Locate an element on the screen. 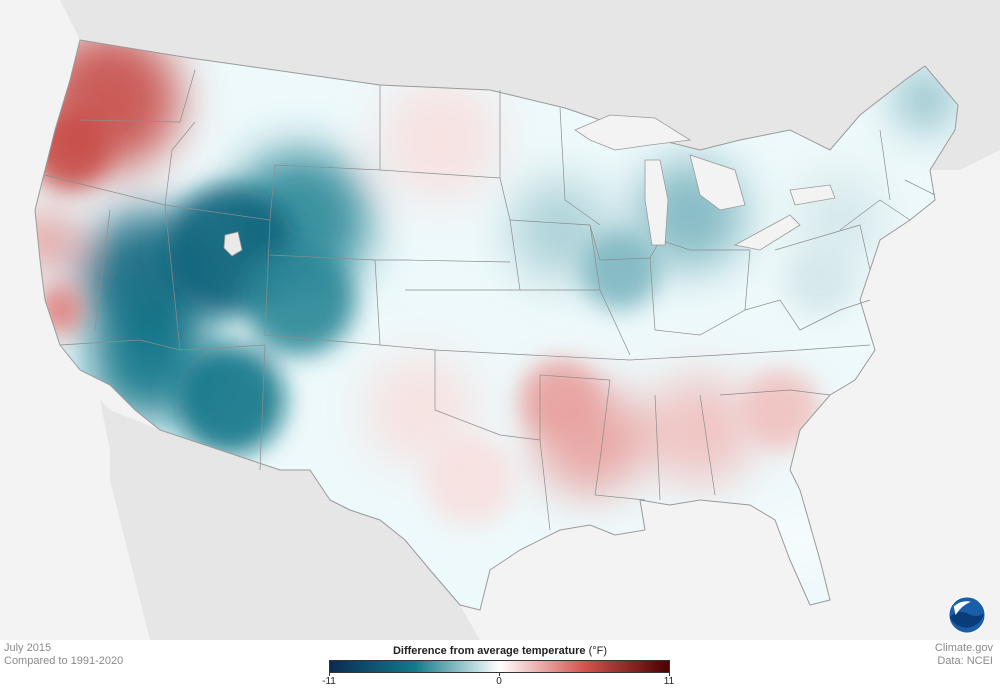  map-baseline: Compared to 1991-2020 is located at coordinates (64, 661).